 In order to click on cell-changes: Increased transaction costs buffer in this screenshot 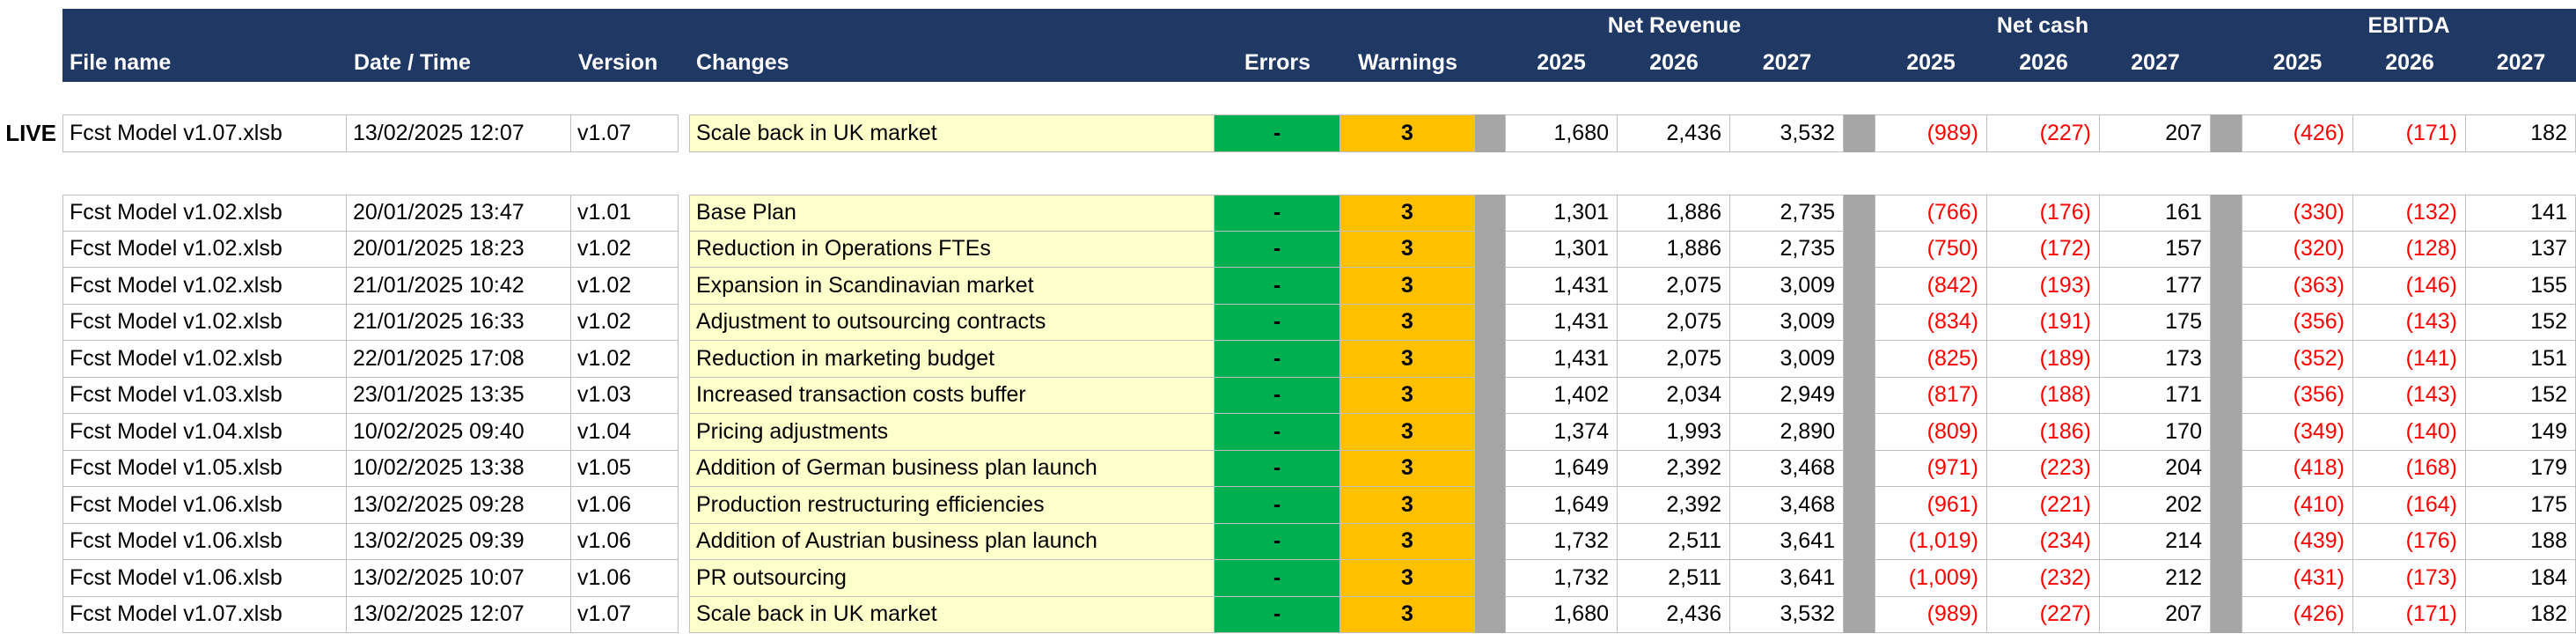, I will do `click(952, 395)`.